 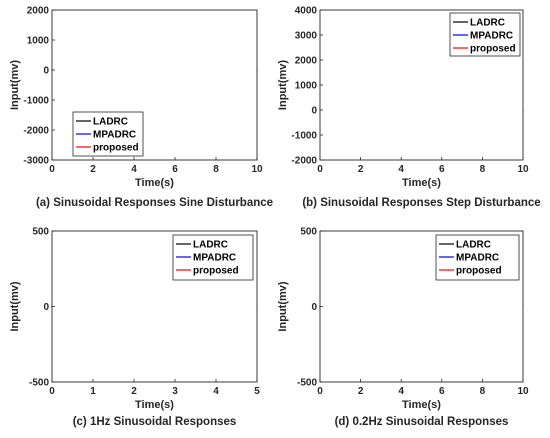 I want to click on x-tick-label: 1, so click(x=93, y=391).